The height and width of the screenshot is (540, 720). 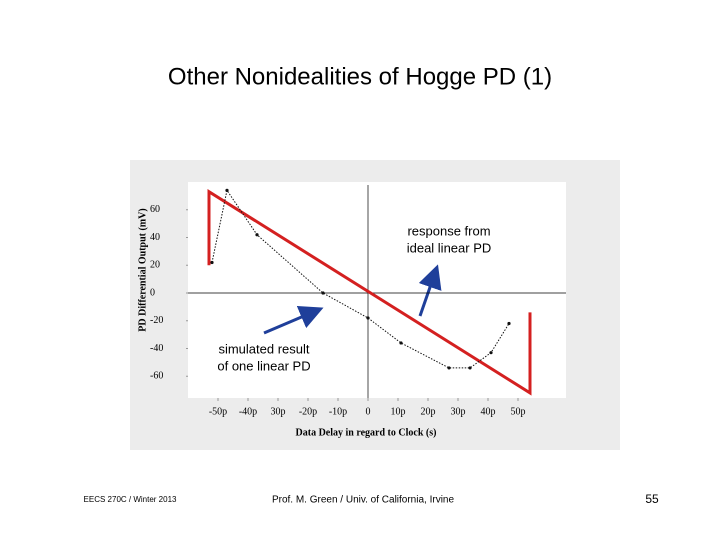 What do you see at coordinates (360, 76) in the screenshot?
I see `slide-title: Other Nonidealities of Hogge PD (1)` at bounding box center [360, 76].